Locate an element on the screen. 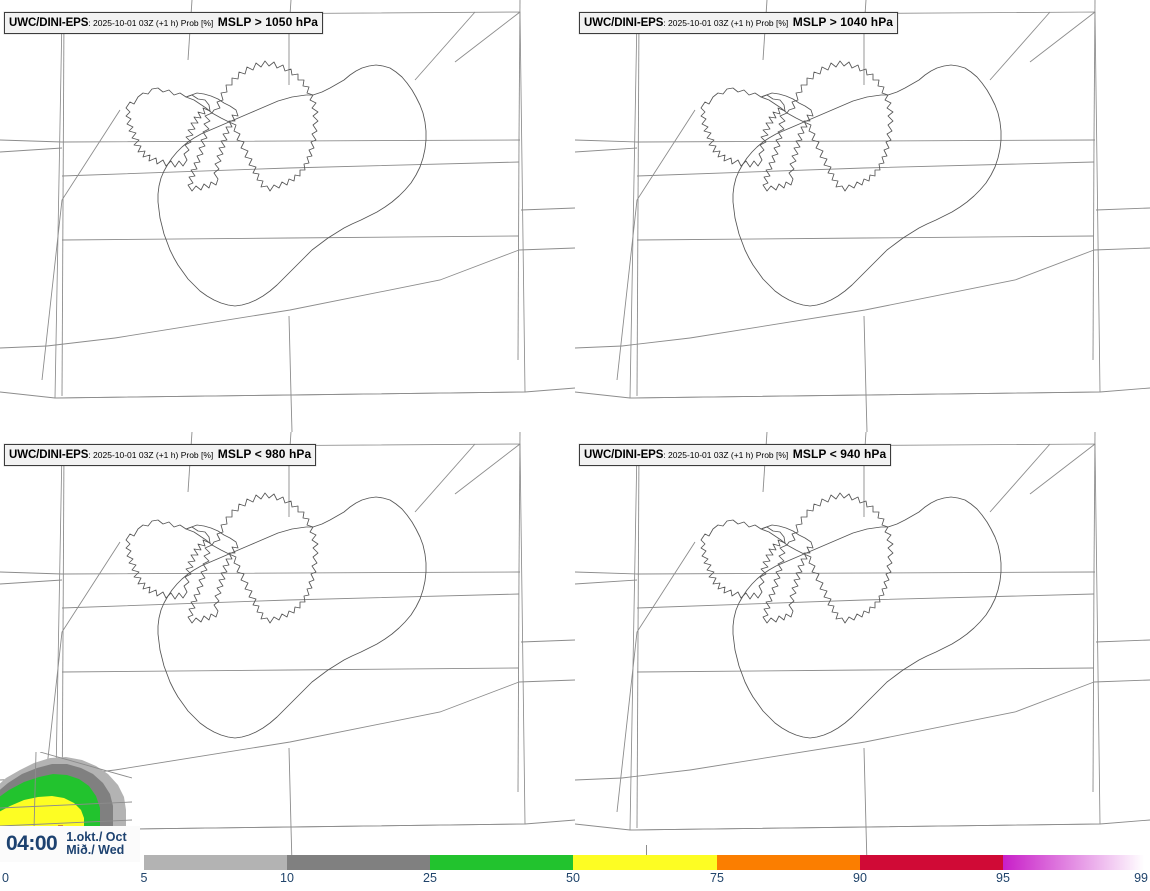  colorbar-tick-5: 5 is located at coordinates (144, 878).